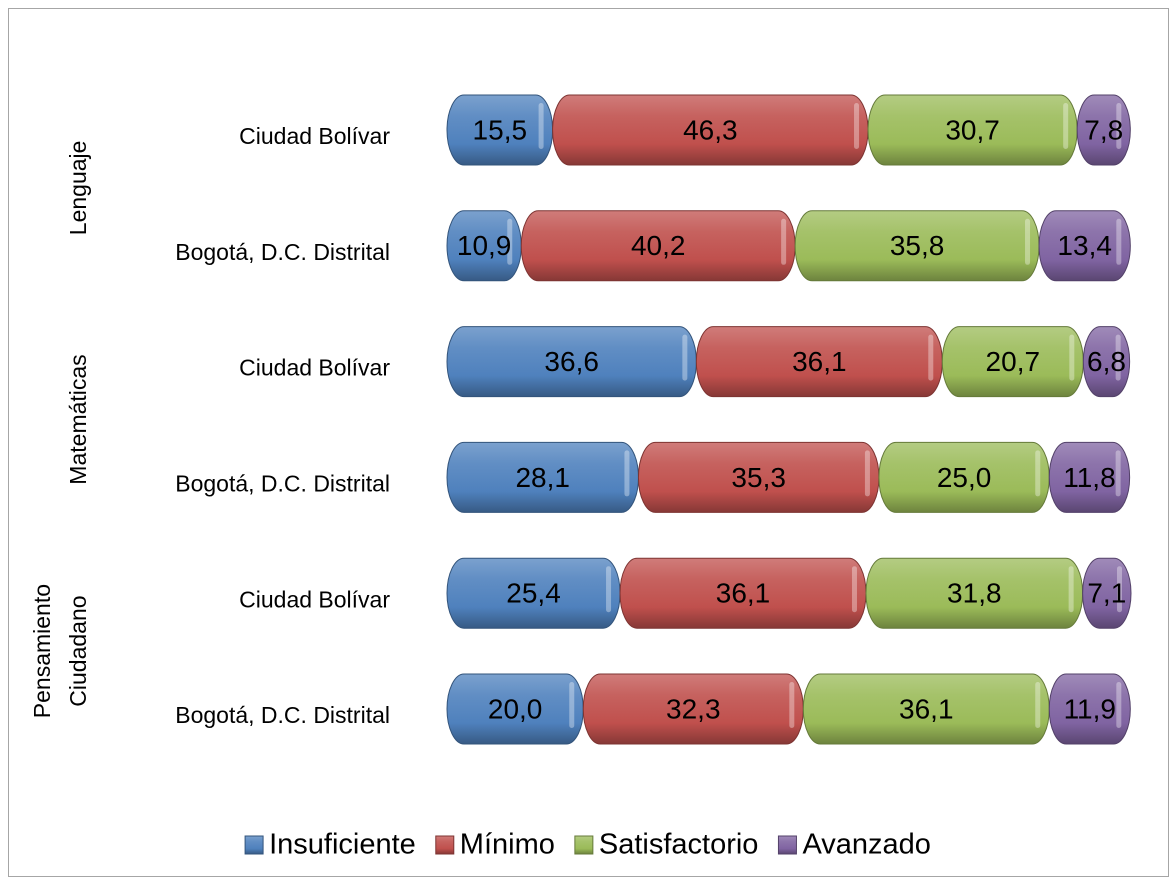 The image size is (1174, 881). I want to click on data-label: 25,4, so click(533, 593).